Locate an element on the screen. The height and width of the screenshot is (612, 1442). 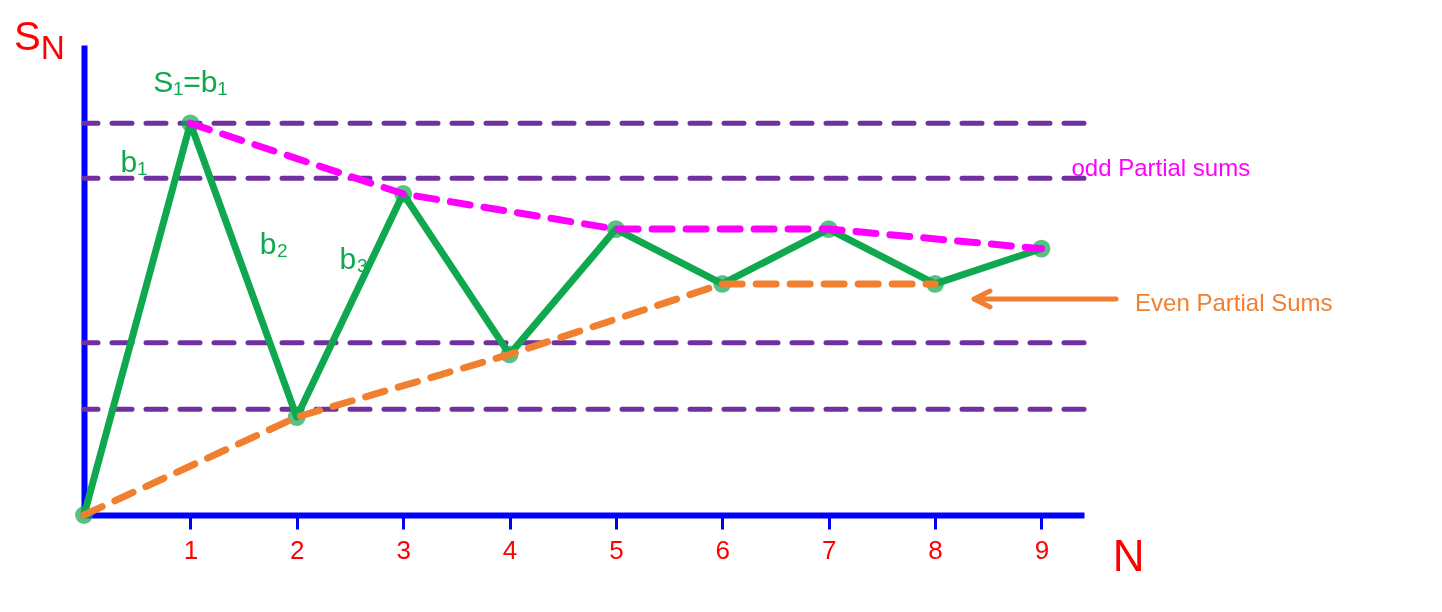
annotation: S₁=b₁ is located at coordinates (190, 82).